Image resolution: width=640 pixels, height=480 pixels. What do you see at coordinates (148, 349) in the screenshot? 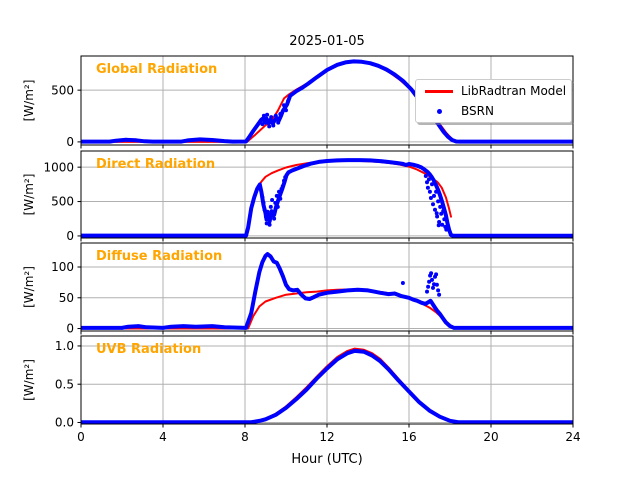
I see `panel-title-uvb-radiation: UVB Radiation` at bounding box center [148, 349].